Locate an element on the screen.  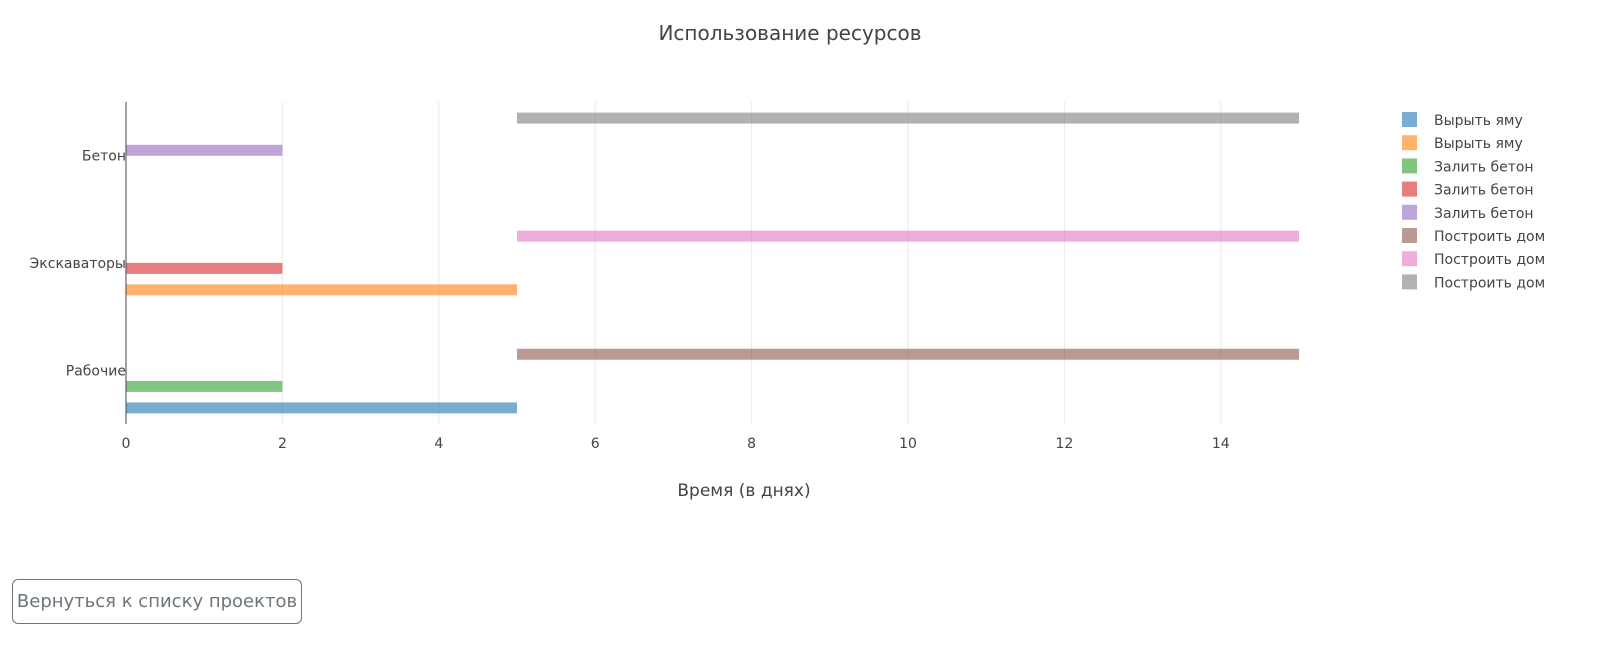
x-tick-labels: 0 2 4 6 8 10 12 14 is located at coordinates (676, 444).